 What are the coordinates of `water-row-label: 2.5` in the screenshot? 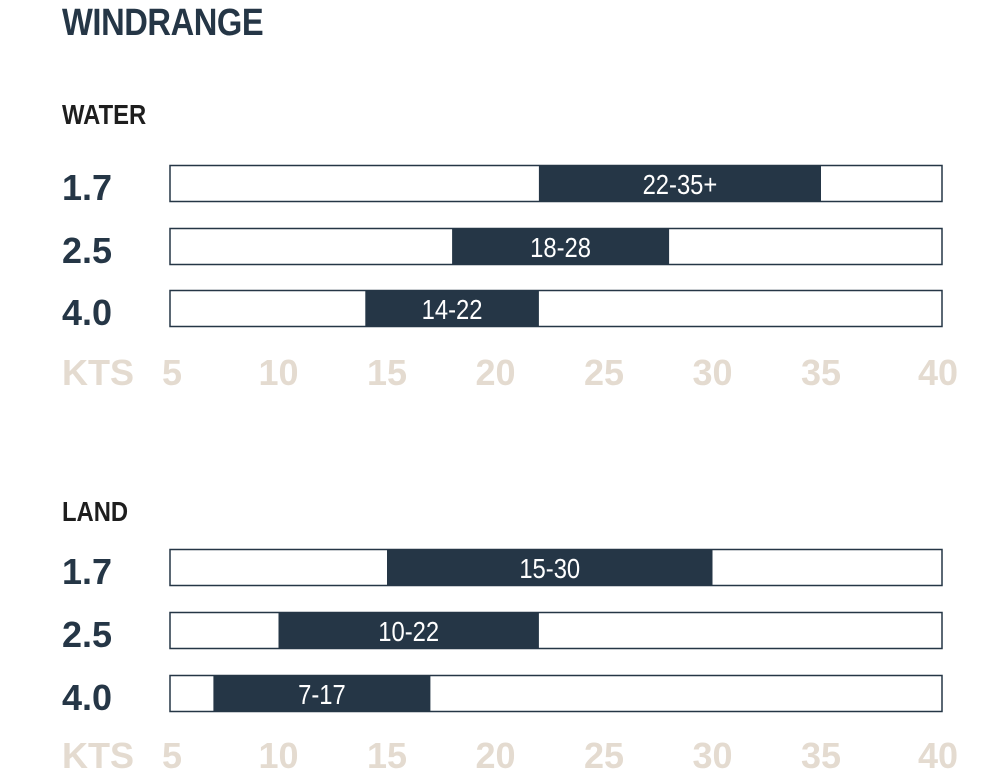 It's located at (87, 250).